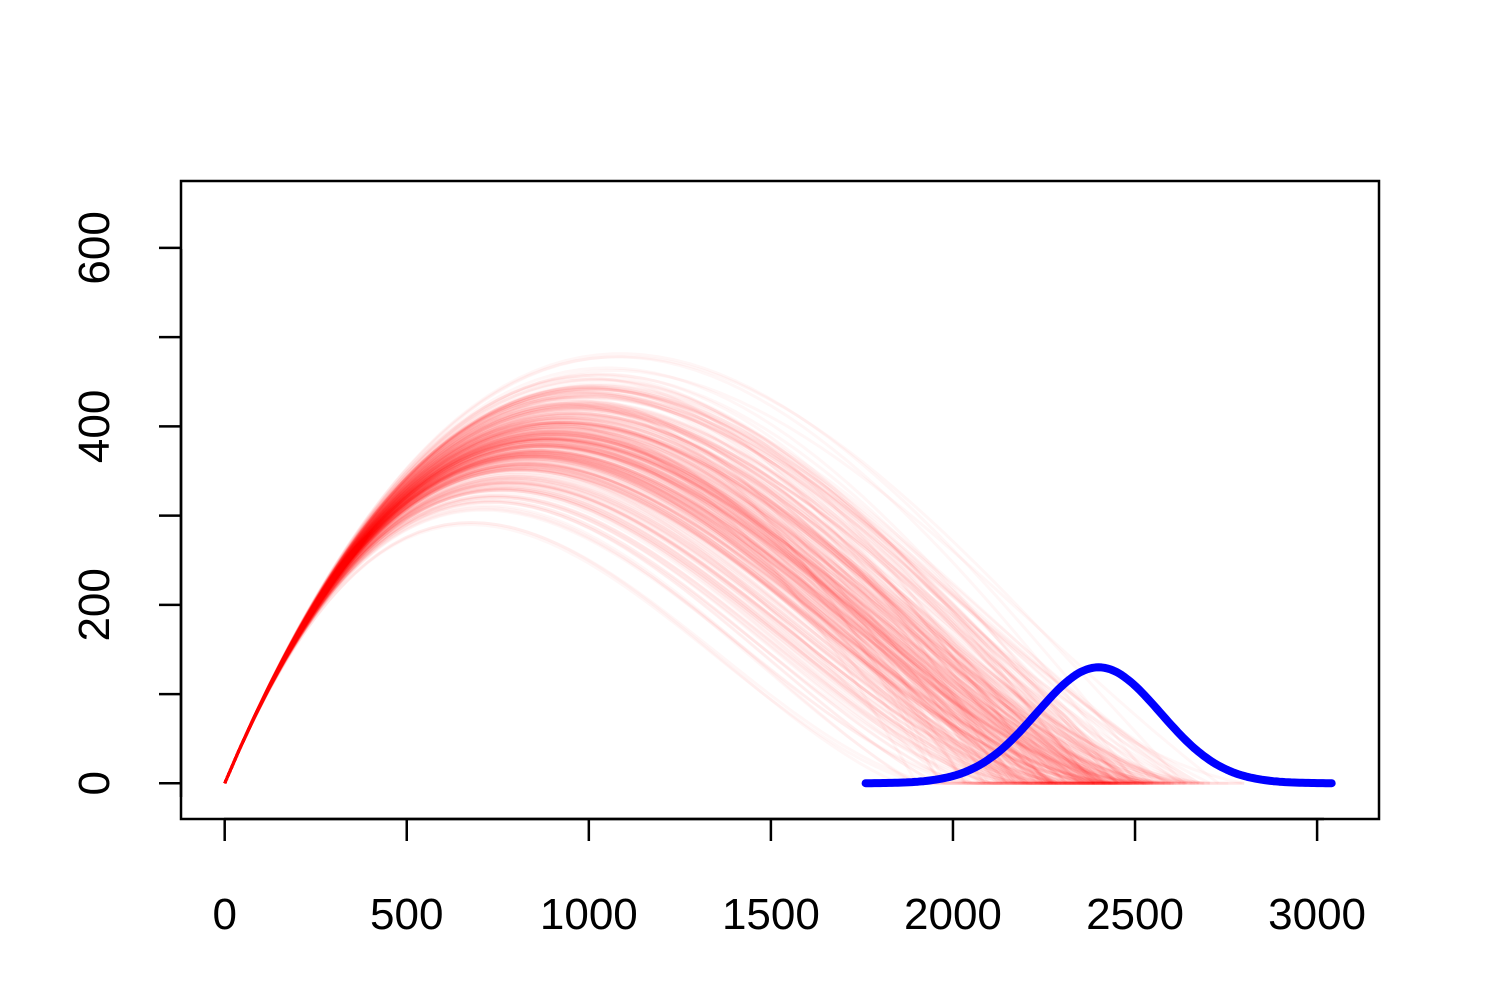 Image resolution: width=1500 pixels, height=1000 pixels. Describe the element at coordinates (94, 604) in the screenshot. I see `y-tick-label: 200` at that location.